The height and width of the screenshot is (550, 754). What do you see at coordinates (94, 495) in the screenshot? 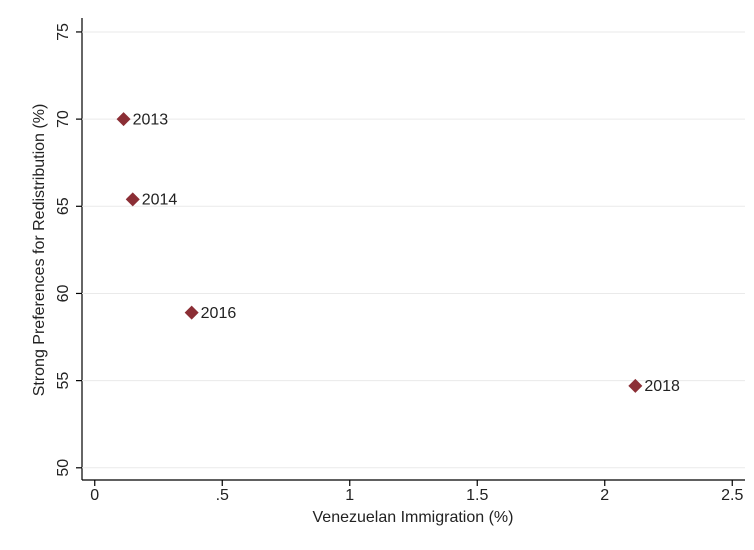
I see `x-tick-label: 0` at bounding box center [94, 495].